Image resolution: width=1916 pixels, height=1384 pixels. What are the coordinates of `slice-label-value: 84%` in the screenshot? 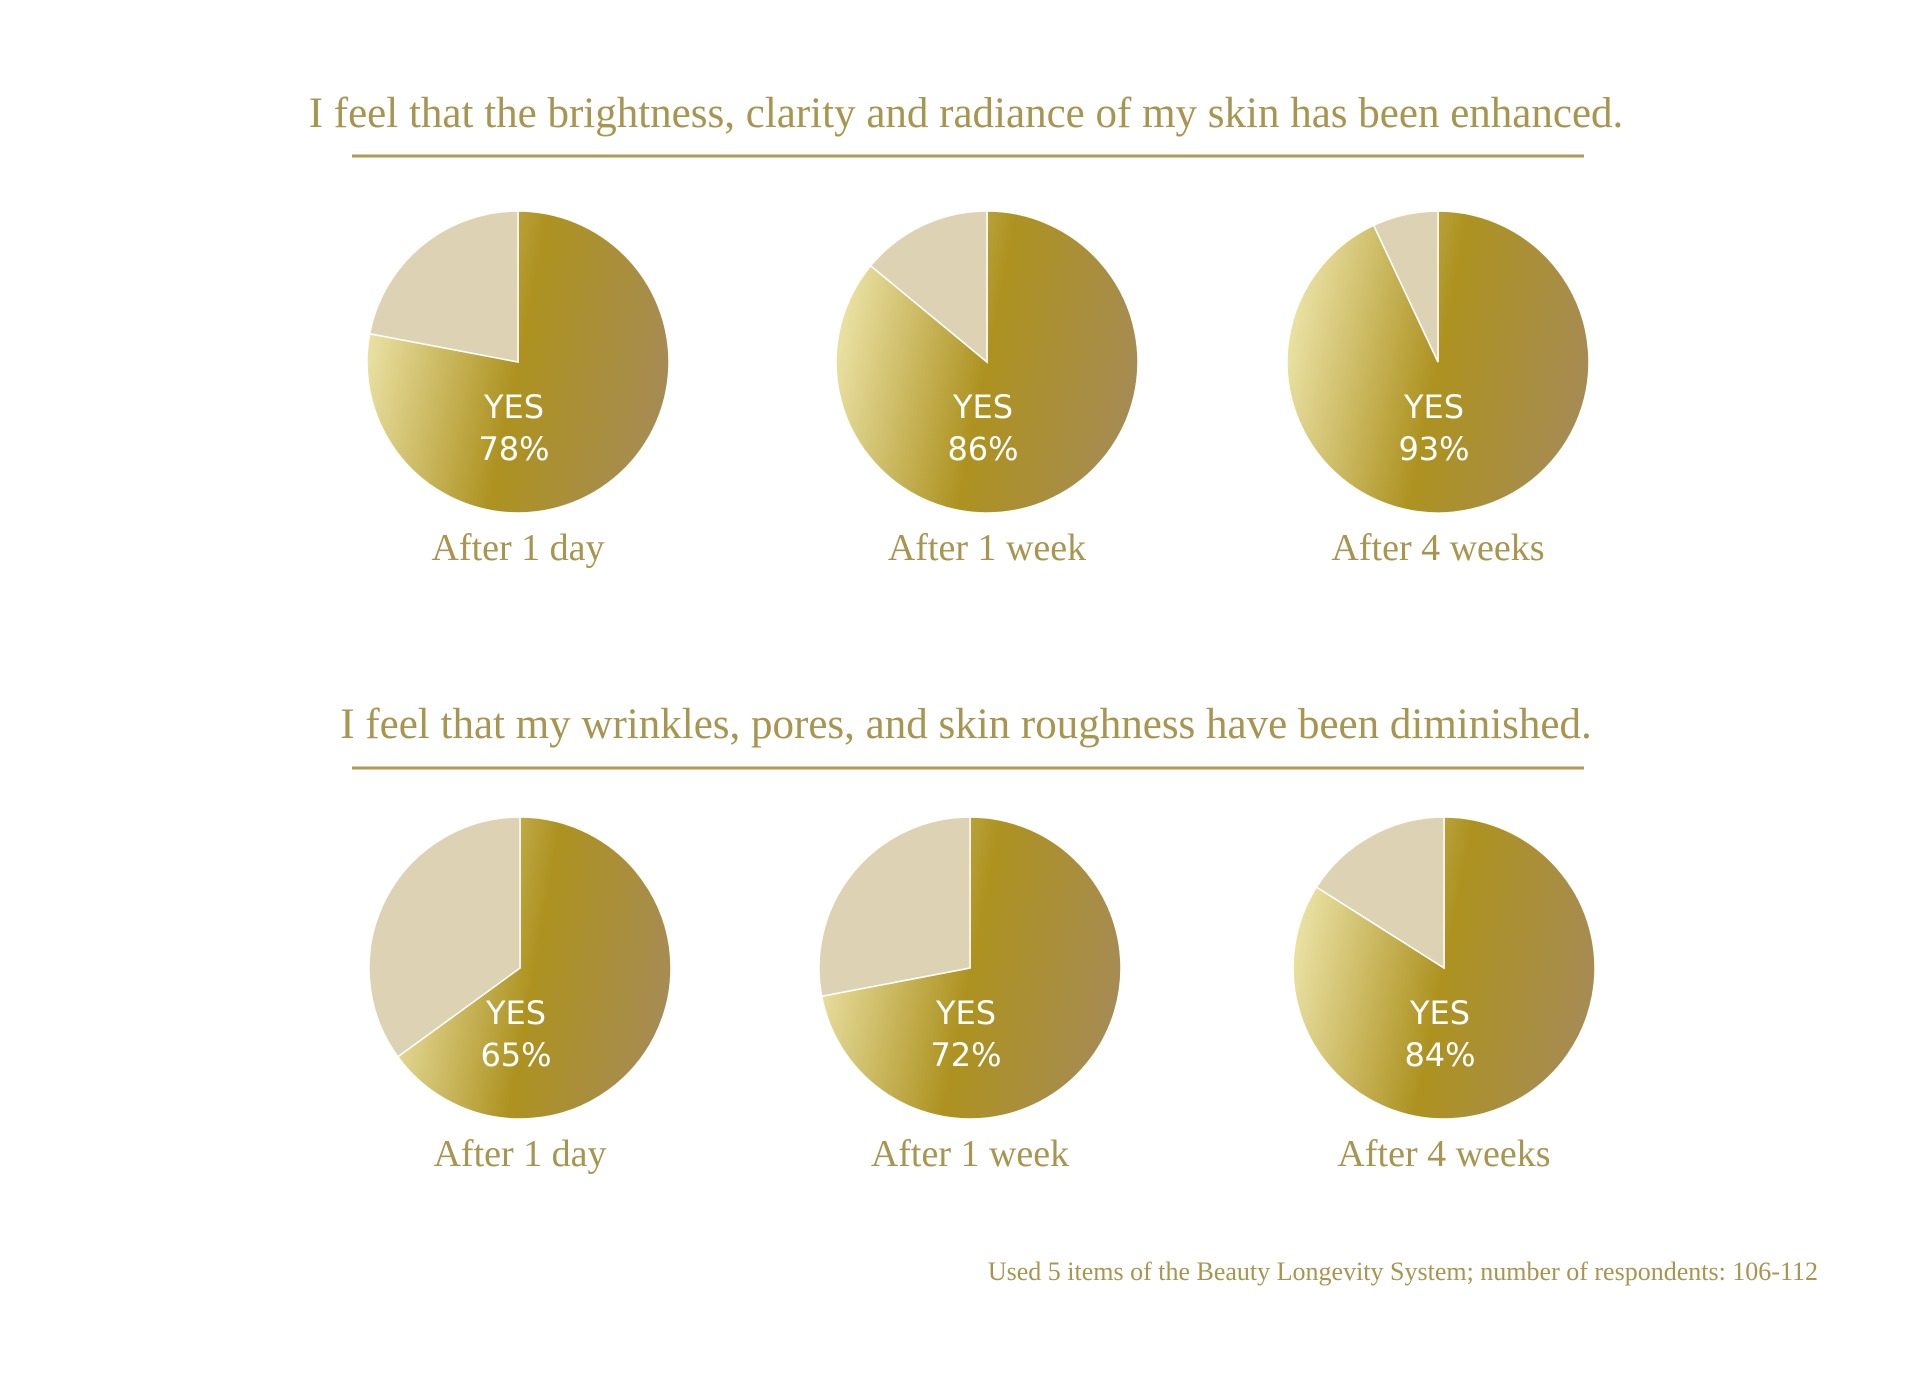 It's located at (1439, 1055).